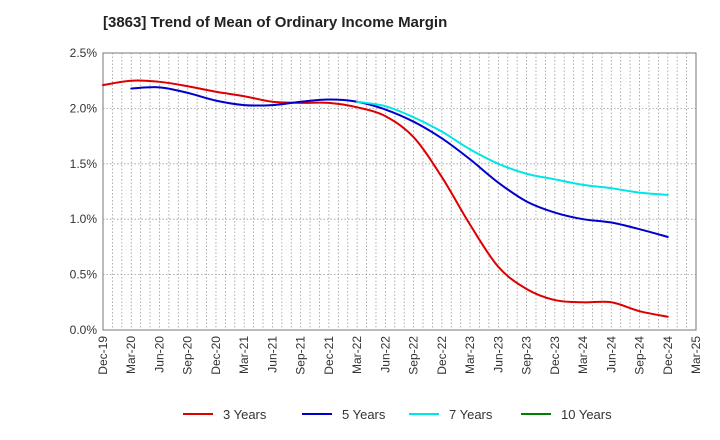  Describe the element at coordinates (357, 355) in the screenshot. I see `x-tick-label: Mar-22` at that location.